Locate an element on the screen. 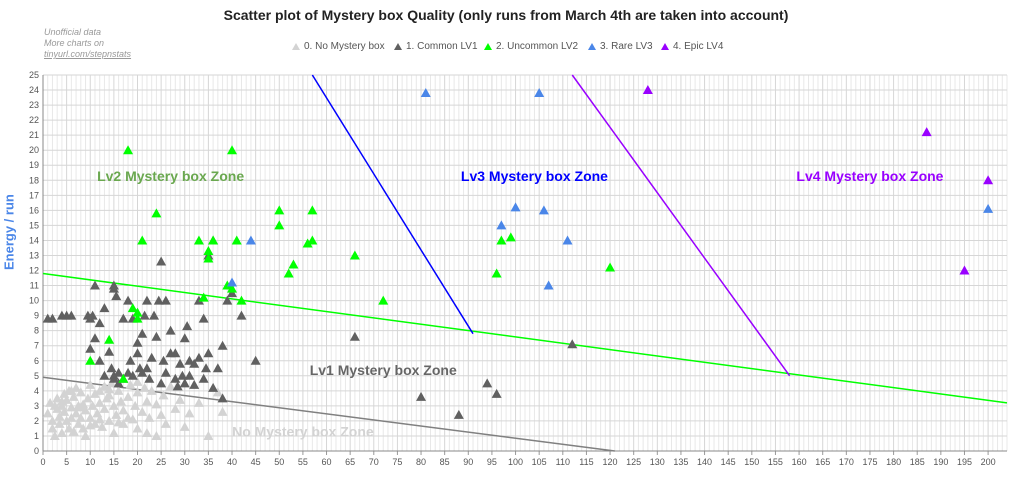 This screenshot has height=480, width=1012. legend-item-no-mystery-box: 0. No Mystery box is located at coordinates (338, 46).